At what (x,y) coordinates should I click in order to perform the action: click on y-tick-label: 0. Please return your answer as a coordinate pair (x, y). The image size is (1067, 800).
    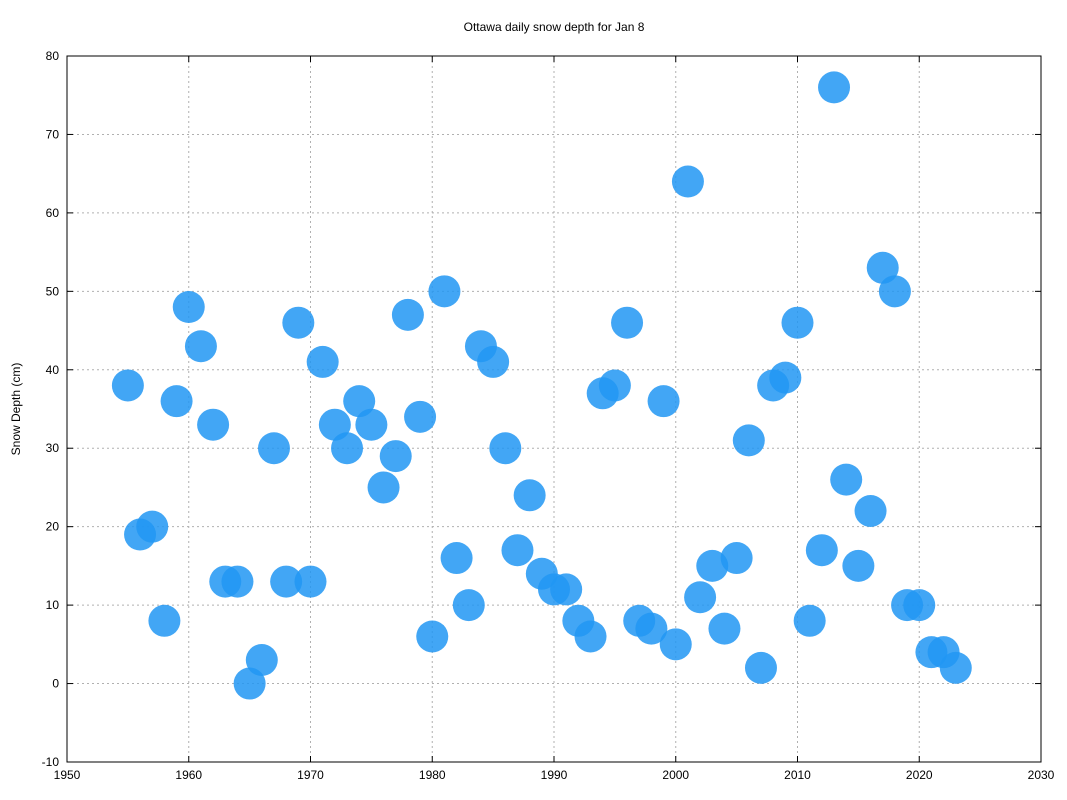
    Looking at the image, I should click on (55, 684).